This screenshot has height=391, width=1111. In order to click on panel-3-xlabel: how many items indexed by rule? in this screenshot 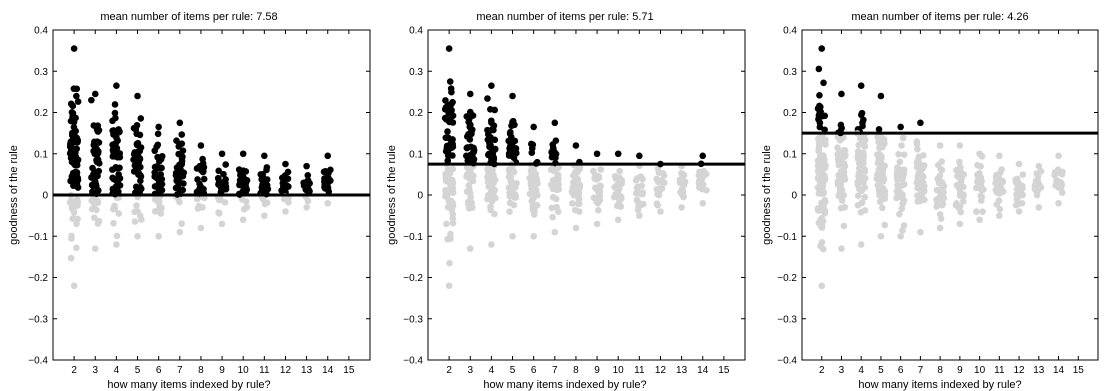, I will do `click(939, 385)`.